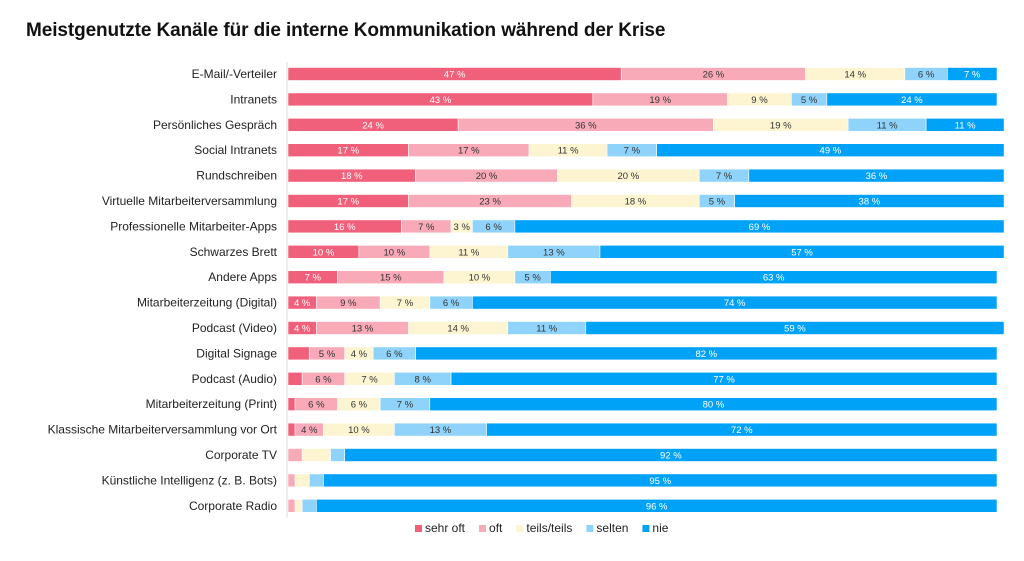 This screenshot has height=561, width=1024. Describe the element at coordinates (233, 506) in the screenshot. I see `category-label: Corporate Radio` at that location.